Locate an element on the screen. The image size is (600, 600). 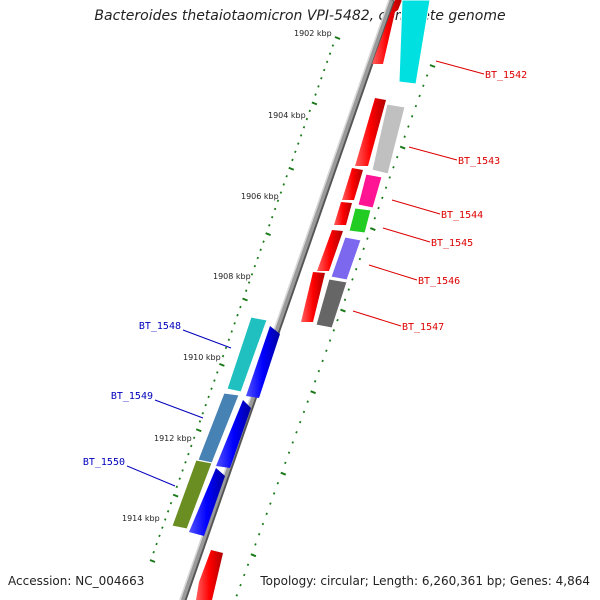
gene-label-bt-1543: BT_1543 is located at coordinates (479, 161).